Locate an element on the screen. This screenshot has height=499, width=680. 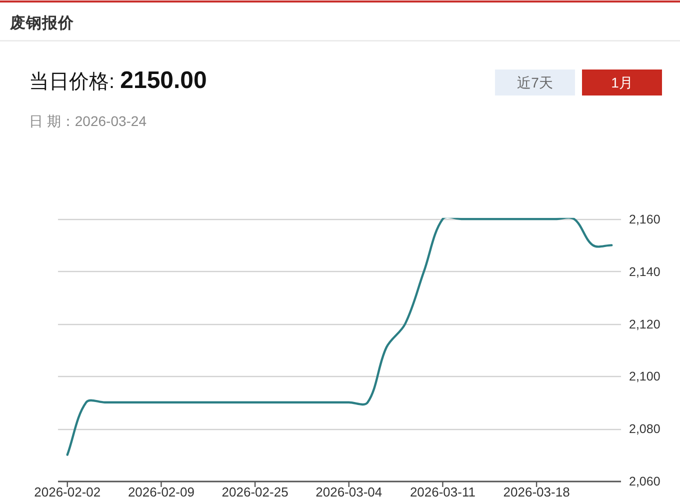
subtitle: 当日价格: 2150.00 is located at coordinates (118, 80).